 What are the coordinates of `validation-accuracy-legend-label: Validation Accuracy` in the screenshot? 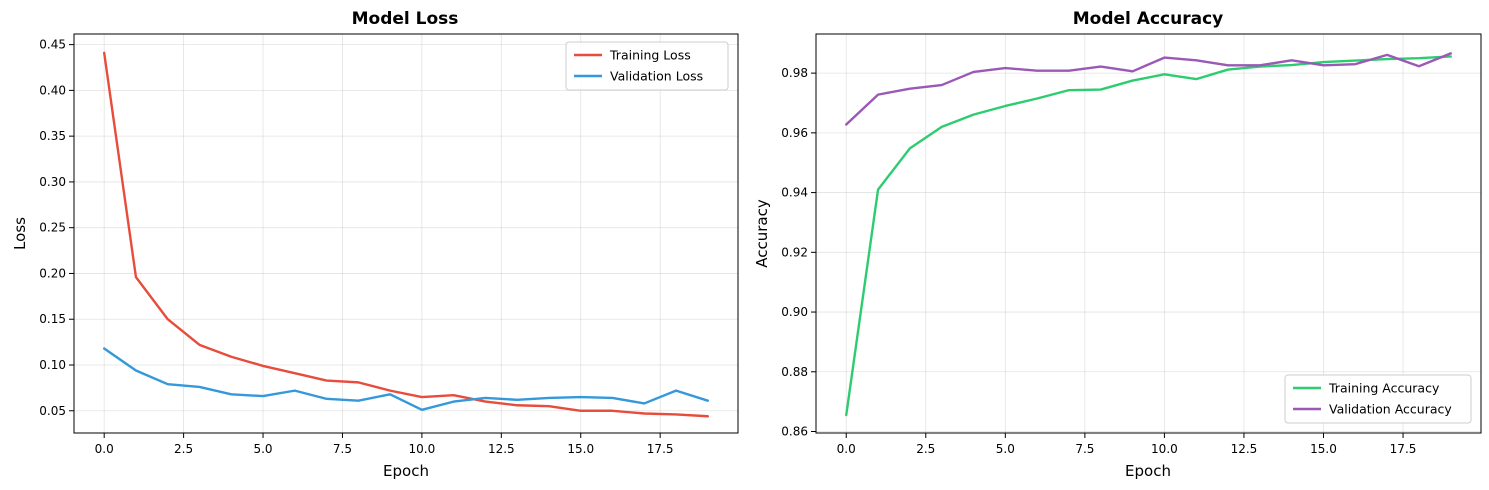 It's located at (1390, 409).